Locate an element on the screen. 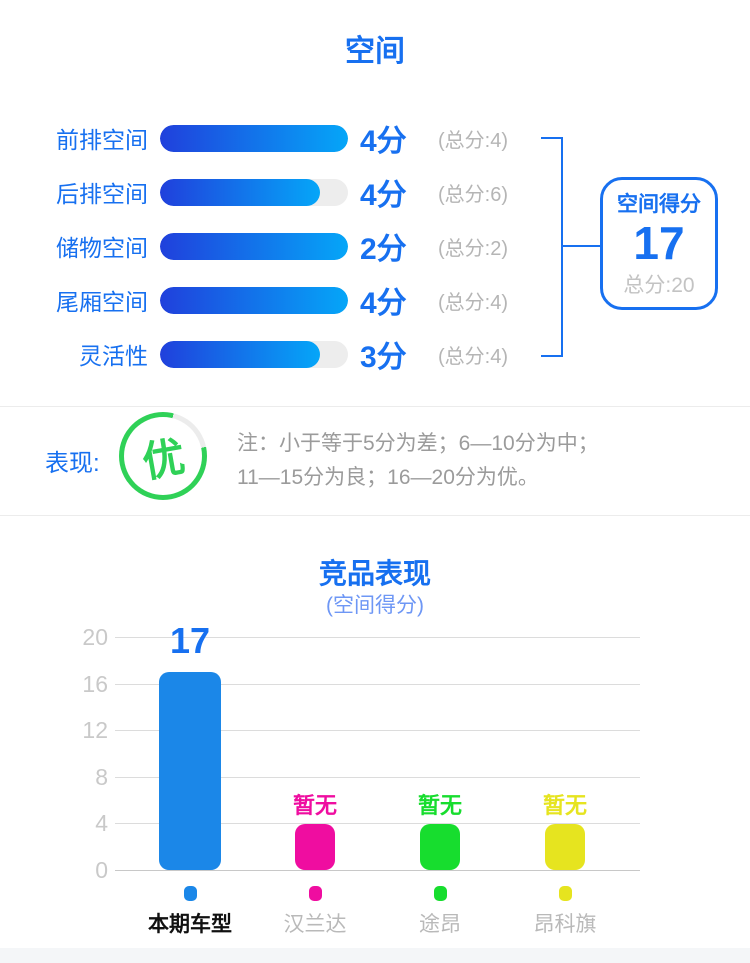  rating-score: 3分 is located at coordinates (383, 357).